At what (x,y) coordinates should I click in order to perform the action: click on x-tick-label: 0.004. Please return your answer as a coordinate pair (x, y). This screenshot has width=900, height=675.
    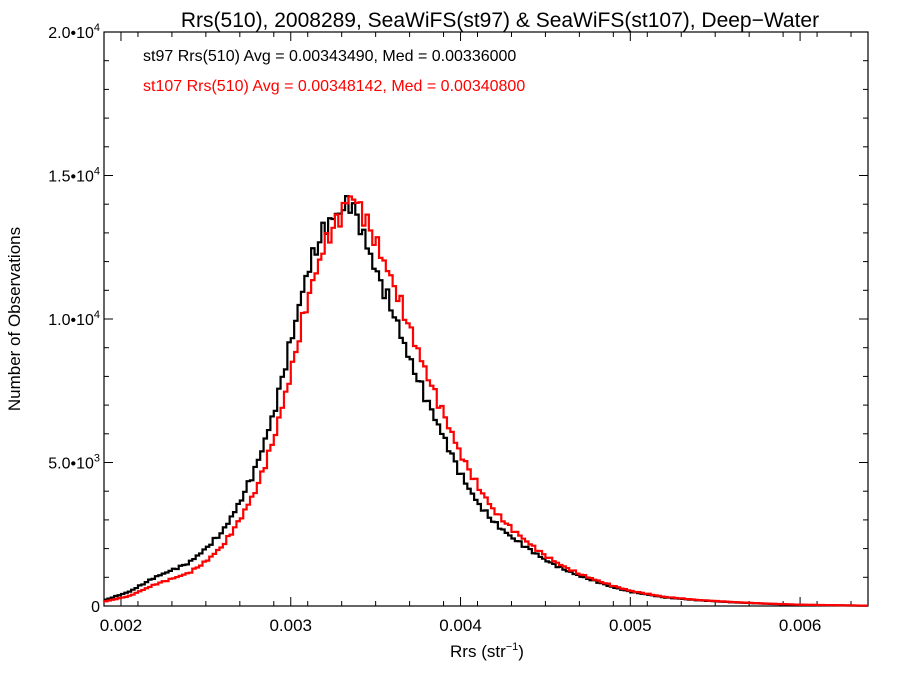
    Looking at the image, I should click on (460, 625).